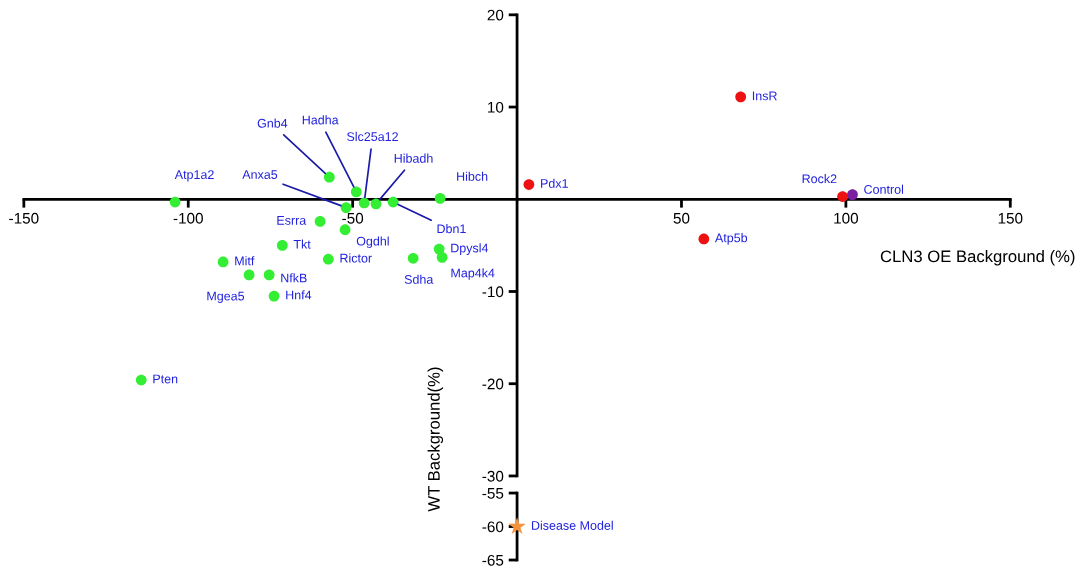 The image size is (1084, 570). I want to click on x-tick-label: -50, so click(353, 218).